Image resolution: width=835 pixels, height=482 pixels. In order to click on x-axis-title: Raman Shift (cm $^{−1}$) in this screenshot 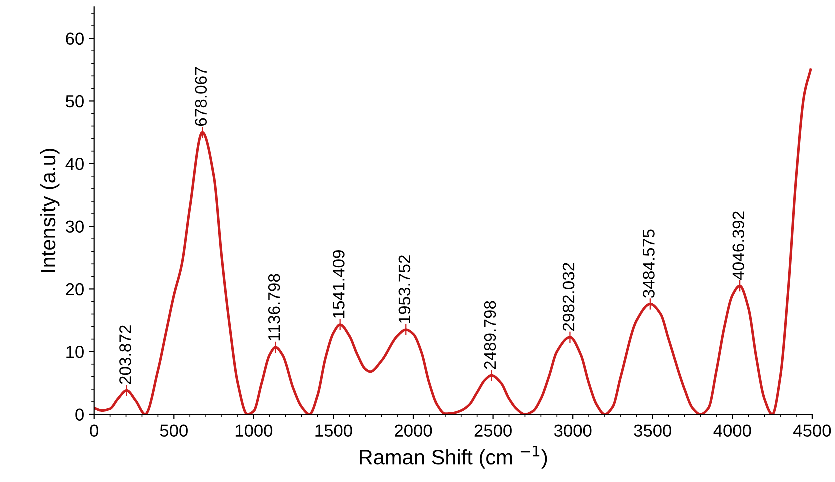, I will do `click(454, 457)`.